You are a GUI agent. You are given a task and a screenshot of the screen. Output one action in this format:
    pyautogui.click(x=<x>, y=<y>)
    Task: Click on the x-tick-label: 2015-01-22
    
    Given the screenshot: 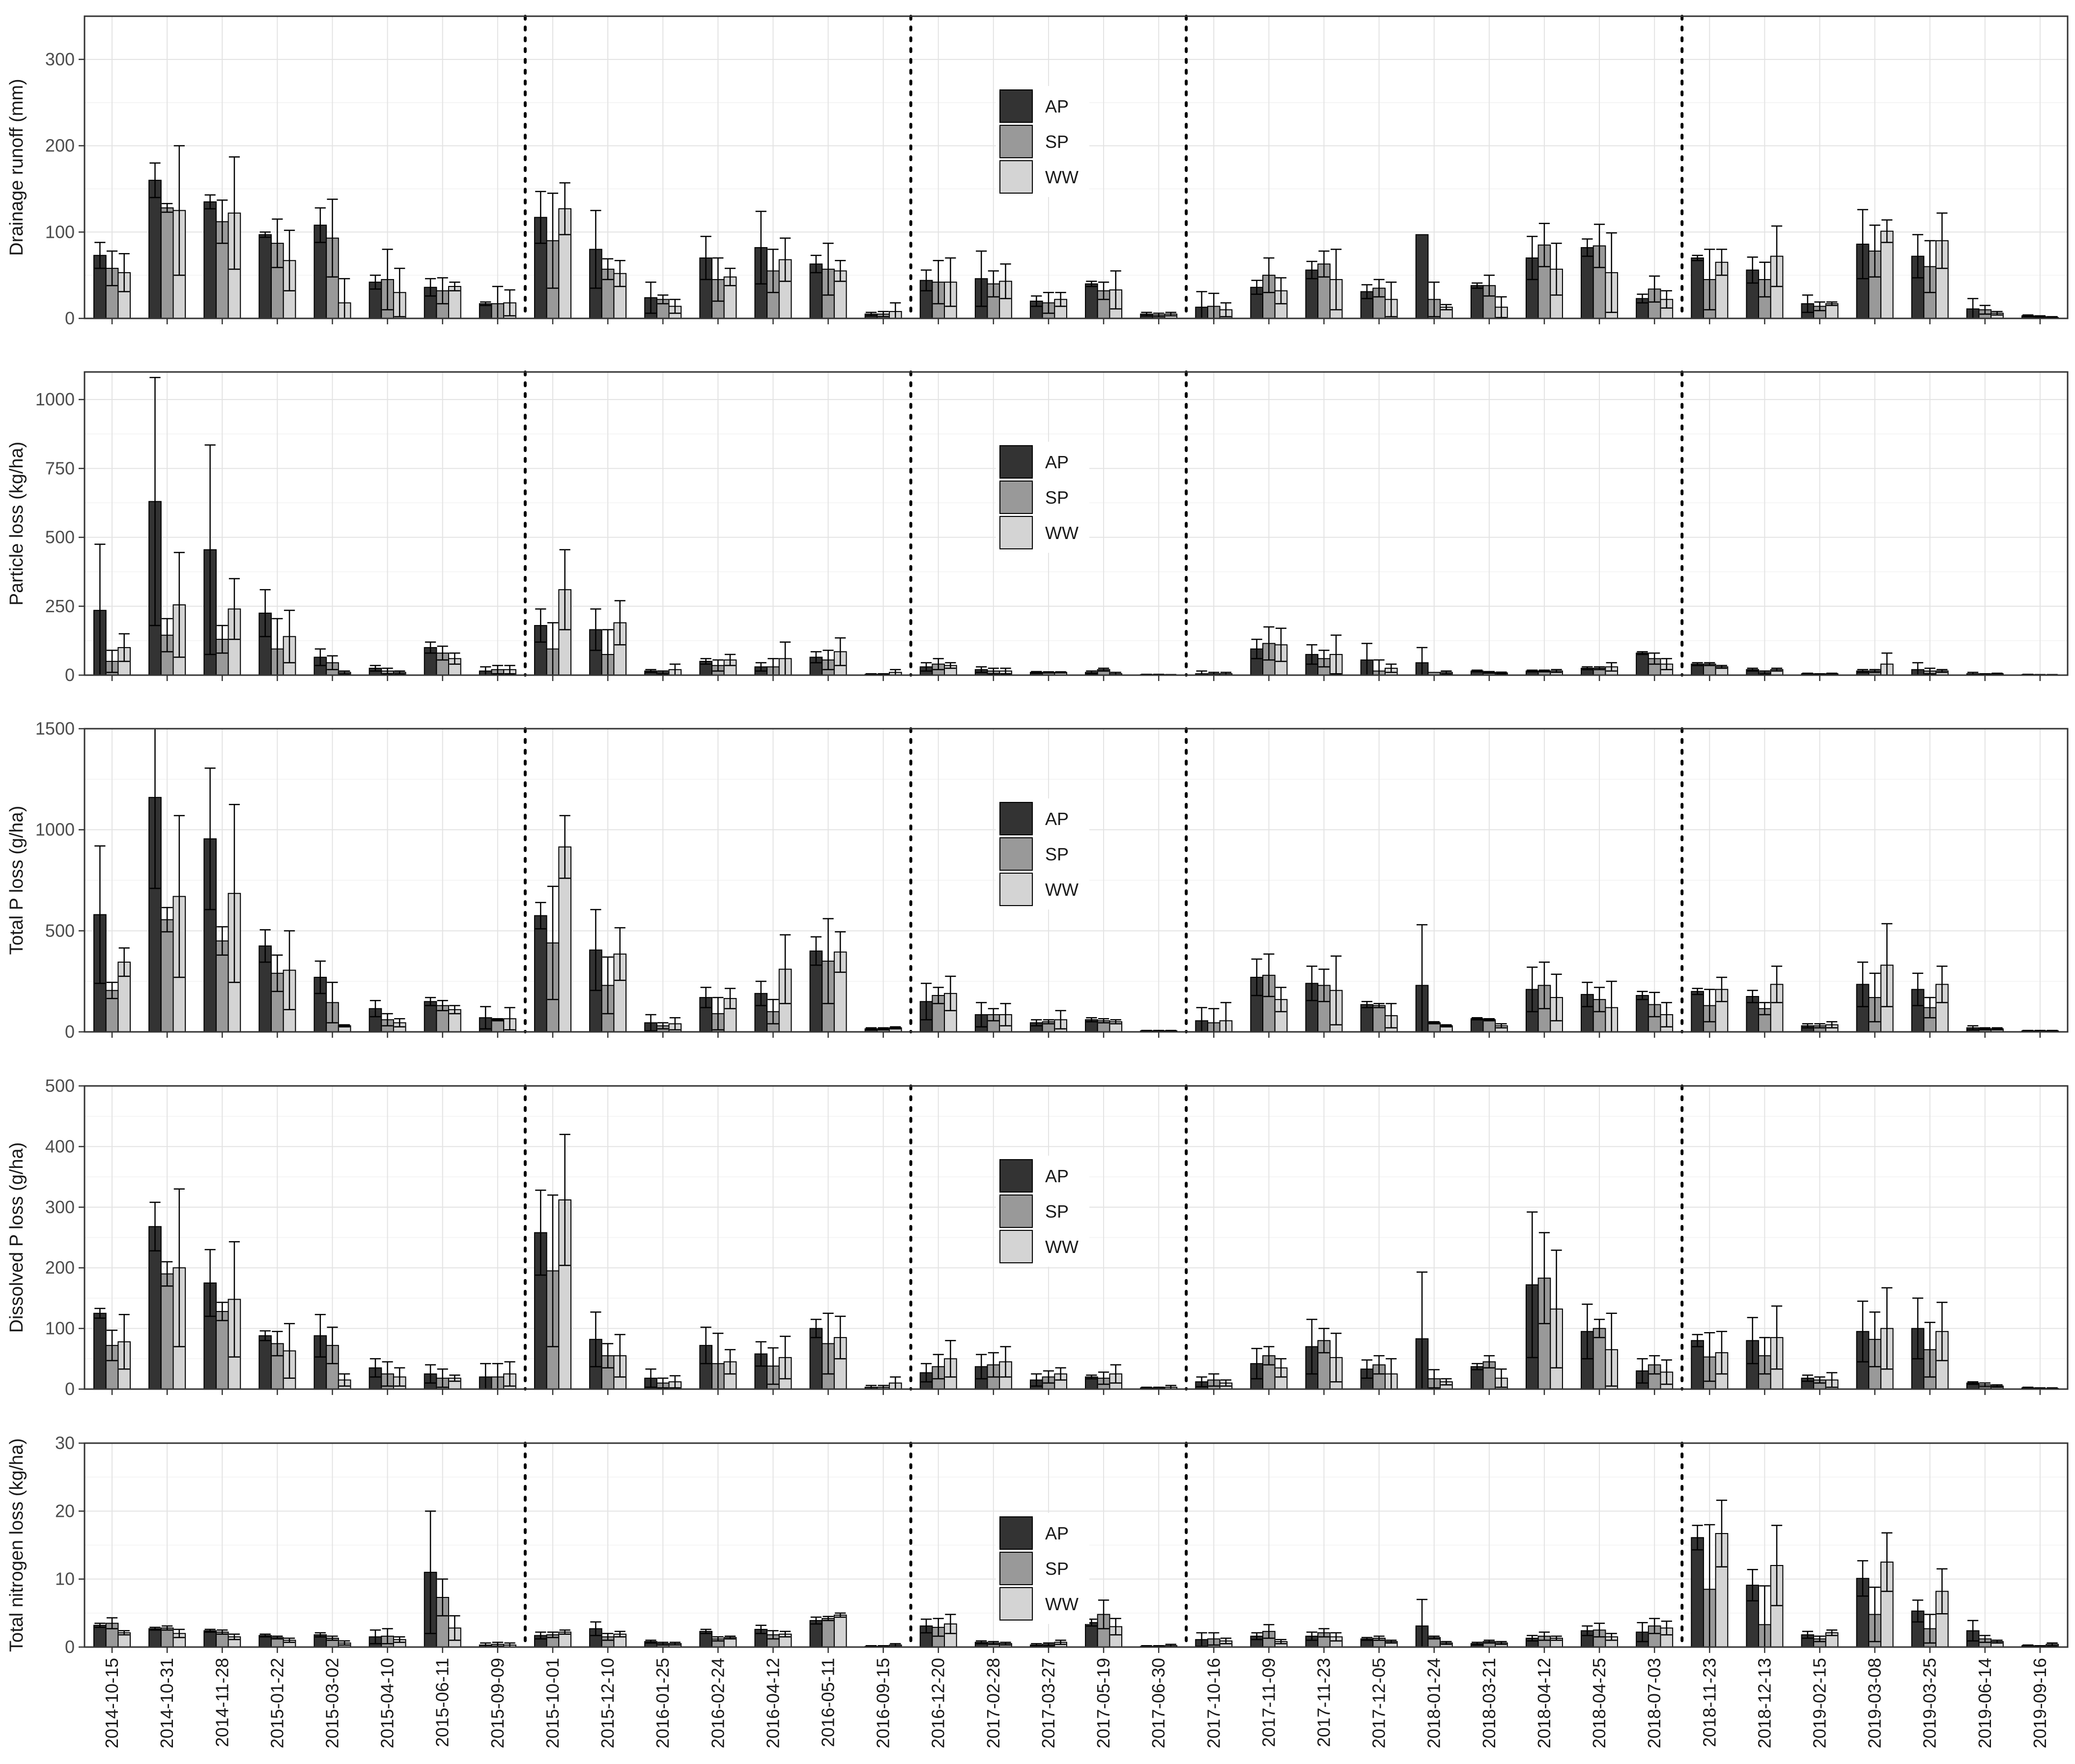 What is the action you would take?
    pyautogui.click(x=277, y=1703)
    